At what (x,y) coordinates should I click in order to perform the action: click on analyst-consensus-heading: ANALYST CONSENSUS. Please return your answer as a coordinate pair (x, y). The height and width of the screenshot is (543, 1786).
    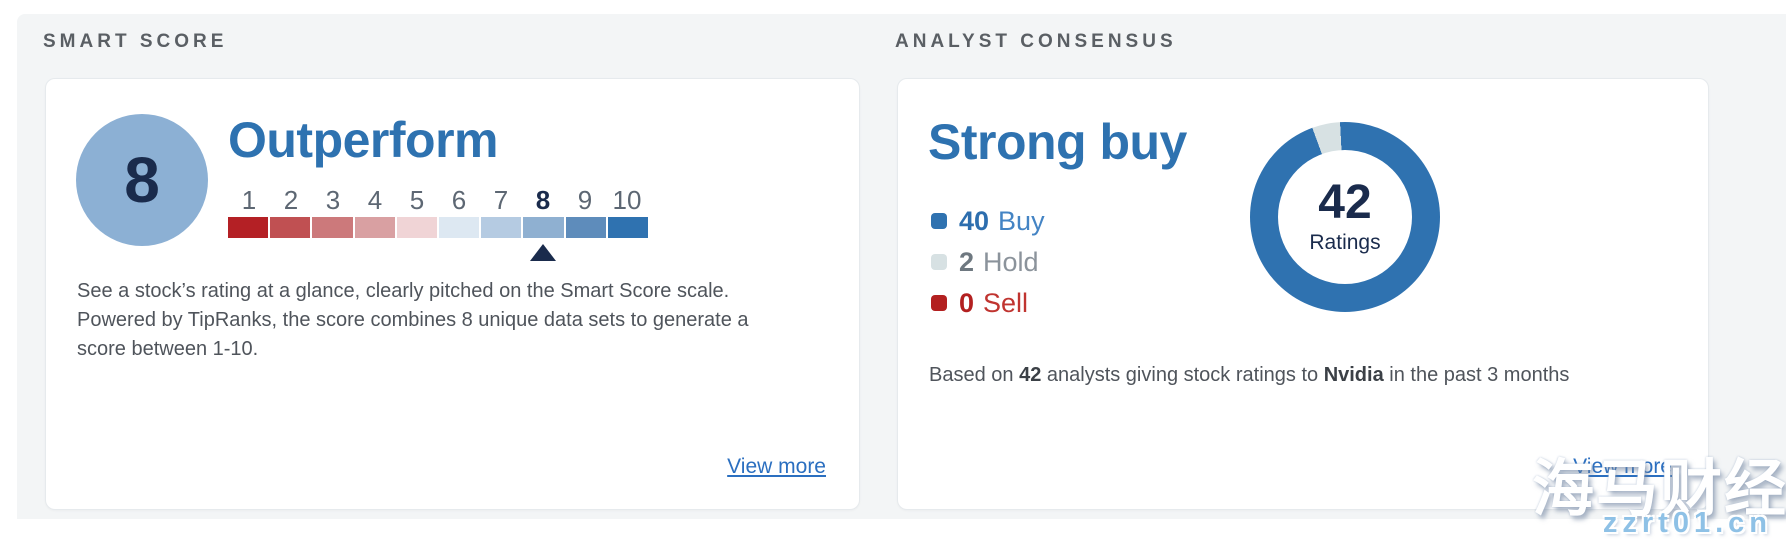
    Looking at the image, I should click on (1036, 41).